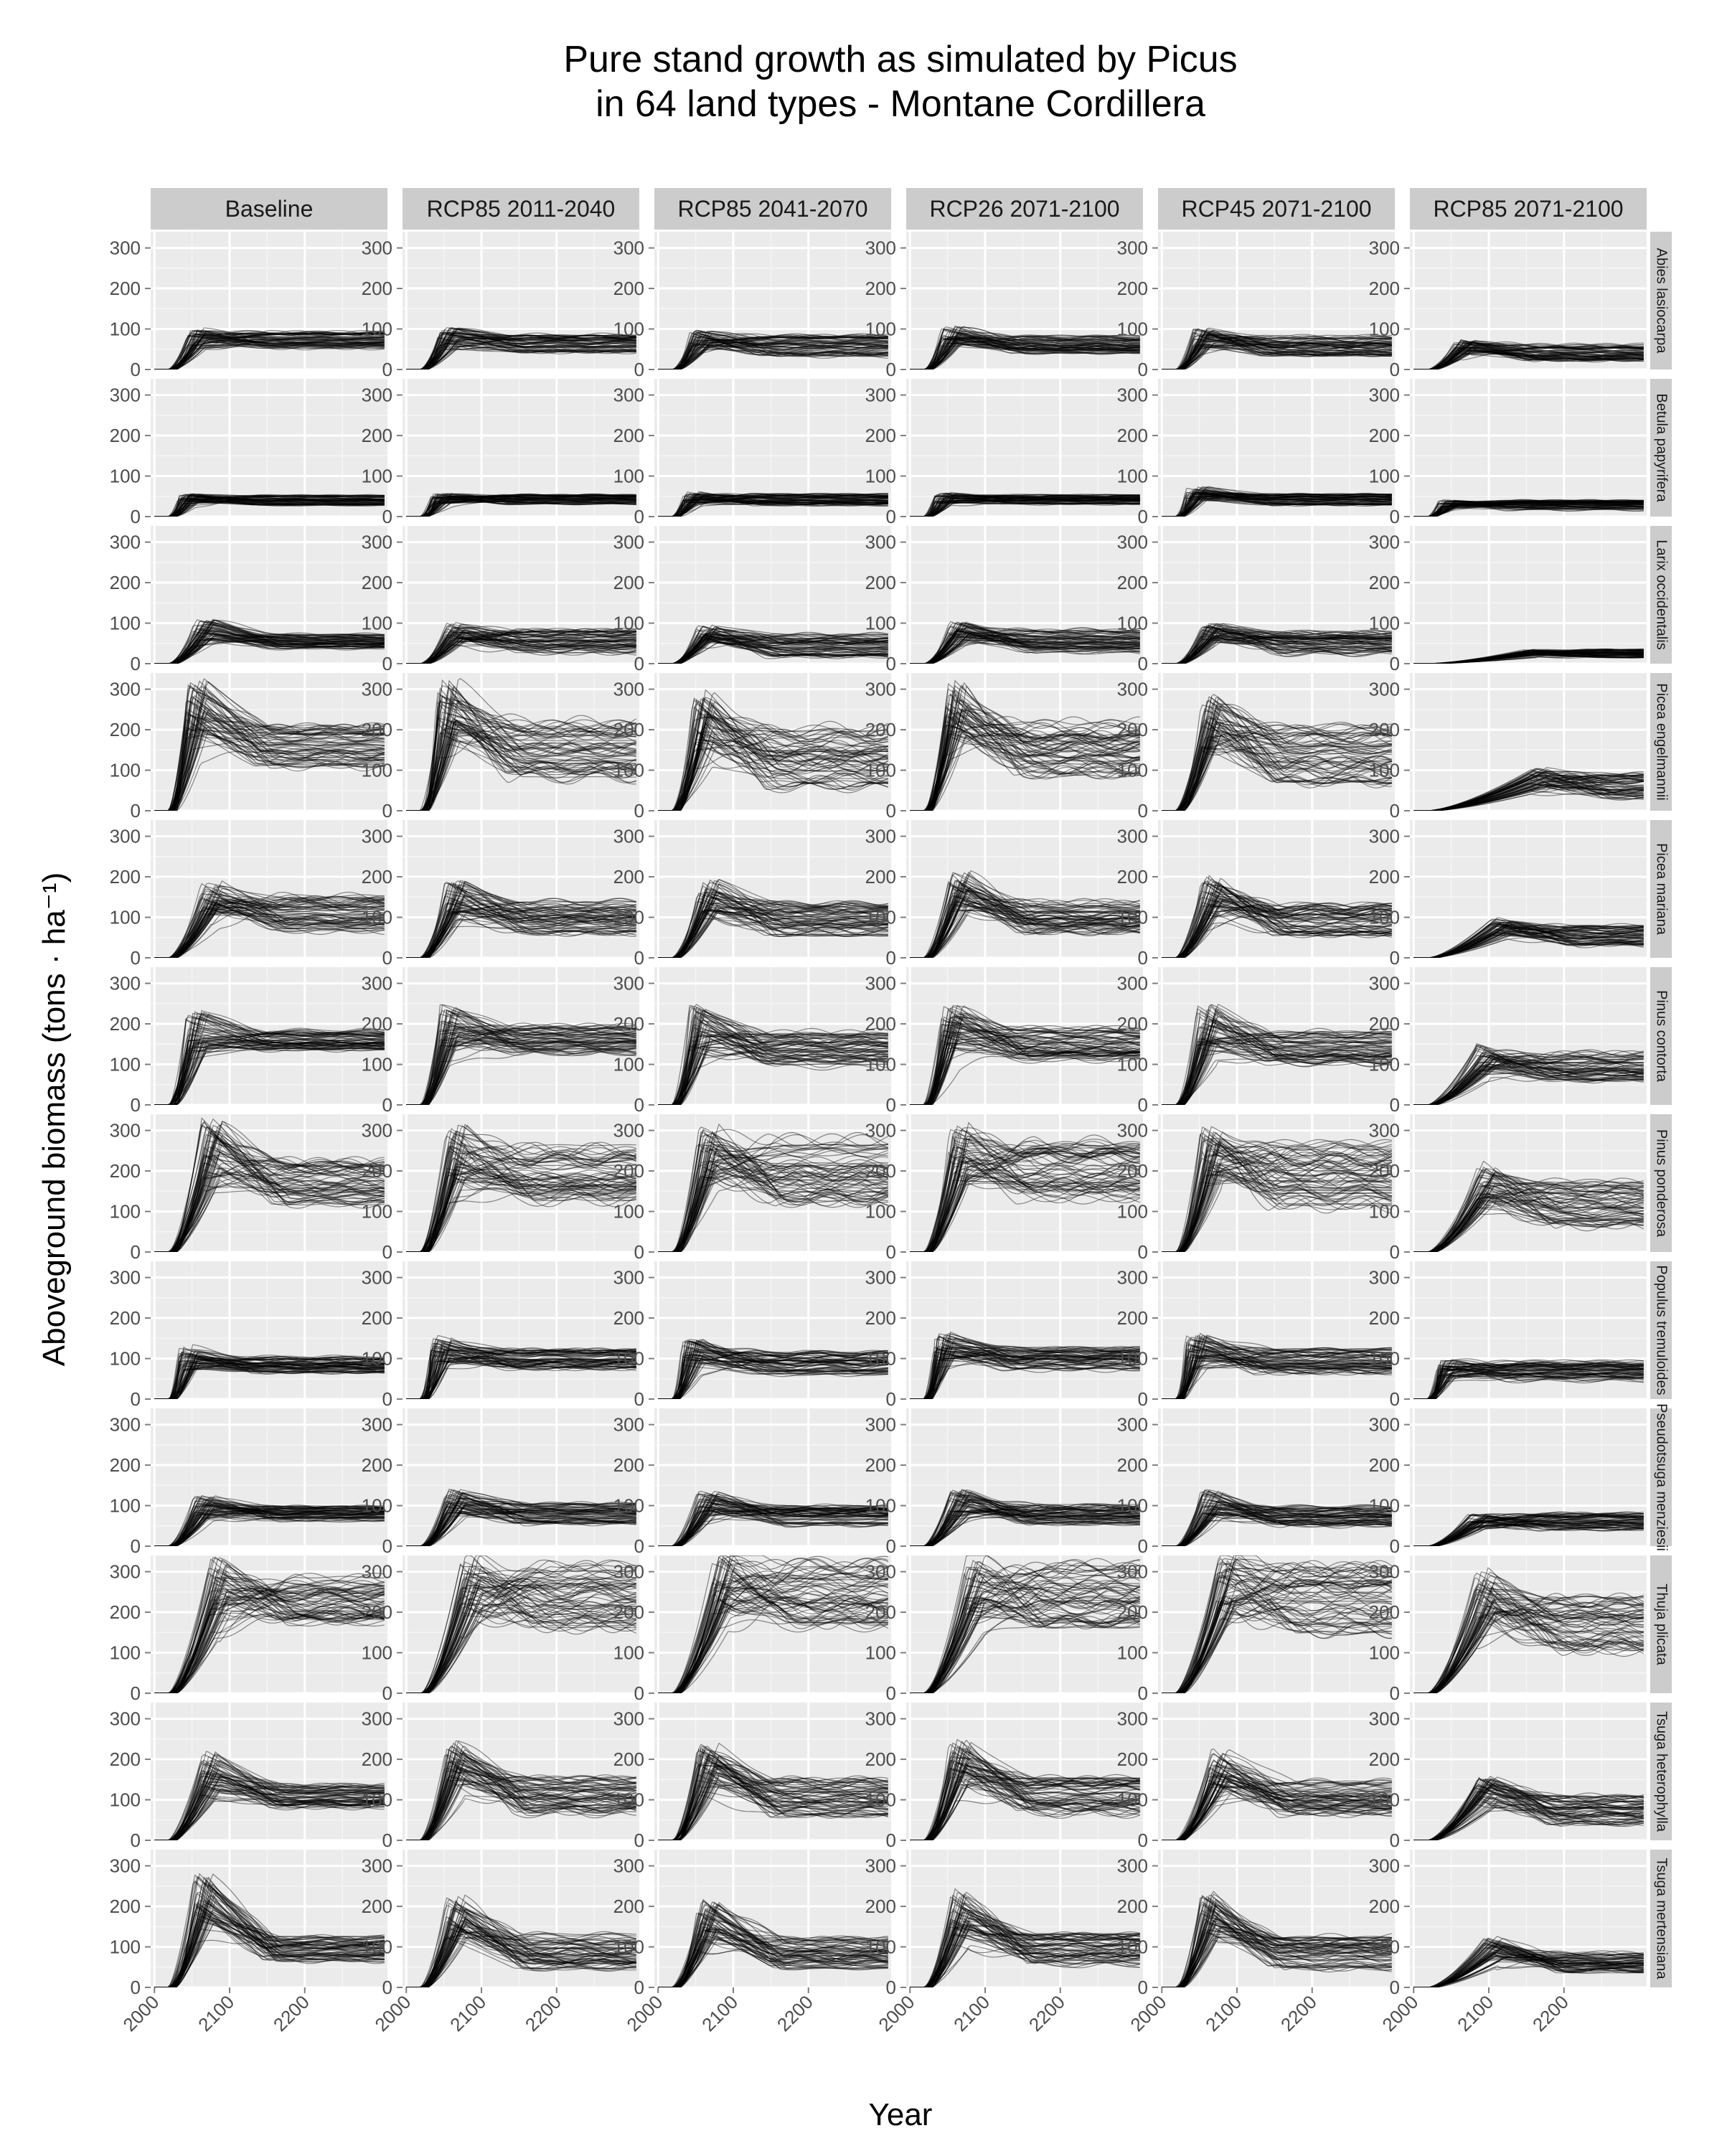 The height and width of the screenshot is (2156, 1722). I want to click on row-strip-label: Picea mariana, so click(1662, 889).